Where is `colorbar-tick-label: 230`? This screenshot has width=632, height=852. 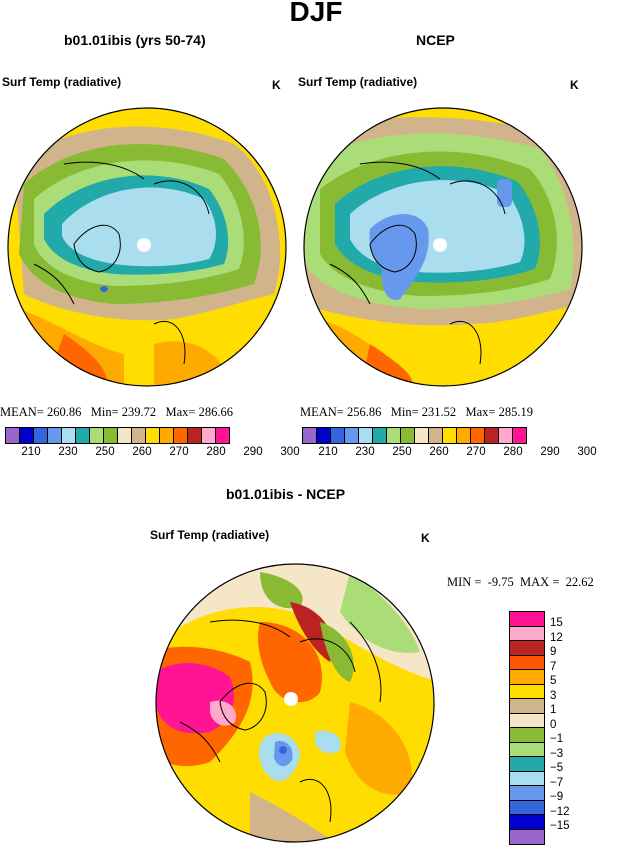
colorbar-tick-label: 230 is located at coordinates (68, 452).